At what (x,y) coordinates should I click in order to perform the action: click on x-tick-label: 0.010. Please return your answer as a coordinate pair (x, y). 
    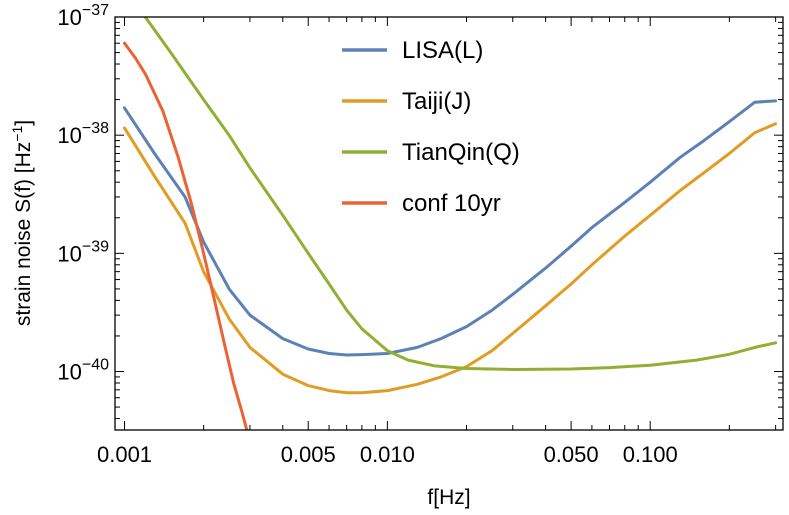
    Looking at the image, I should click on (387, 454).